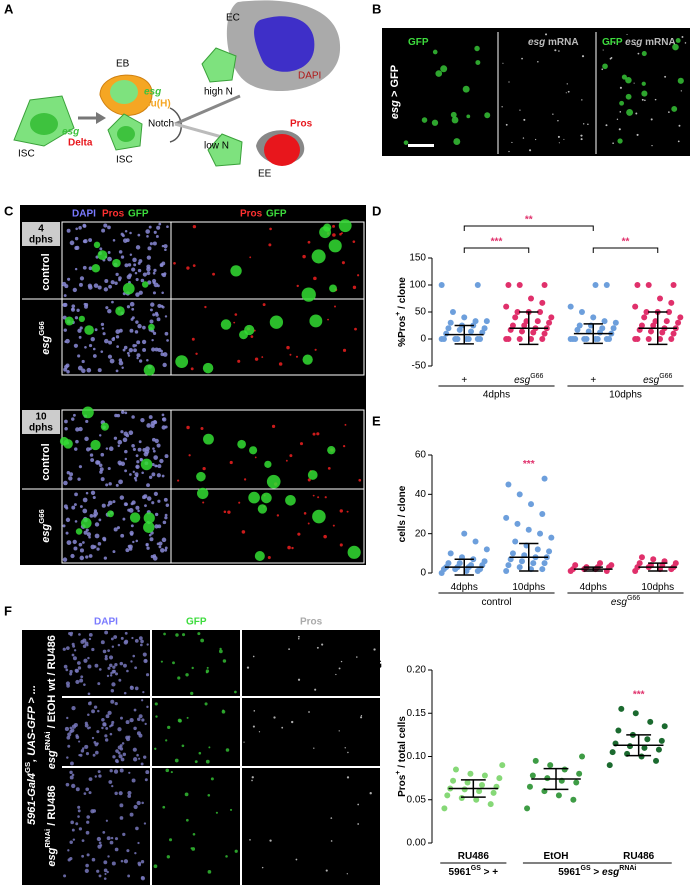 The width and height of the screenshot is (694, 890). What do you see at coordinates (496, 602) in the screenshot?
I see `group-label: control` at bounding box center [496, 602].